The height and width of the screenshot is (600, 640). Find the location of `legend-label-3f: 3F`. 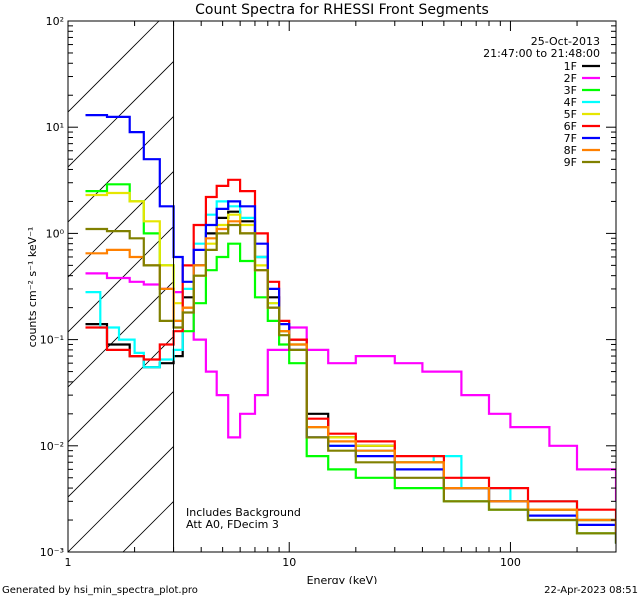

legend-label-3f: 3F is located at coordinates (570, 90).